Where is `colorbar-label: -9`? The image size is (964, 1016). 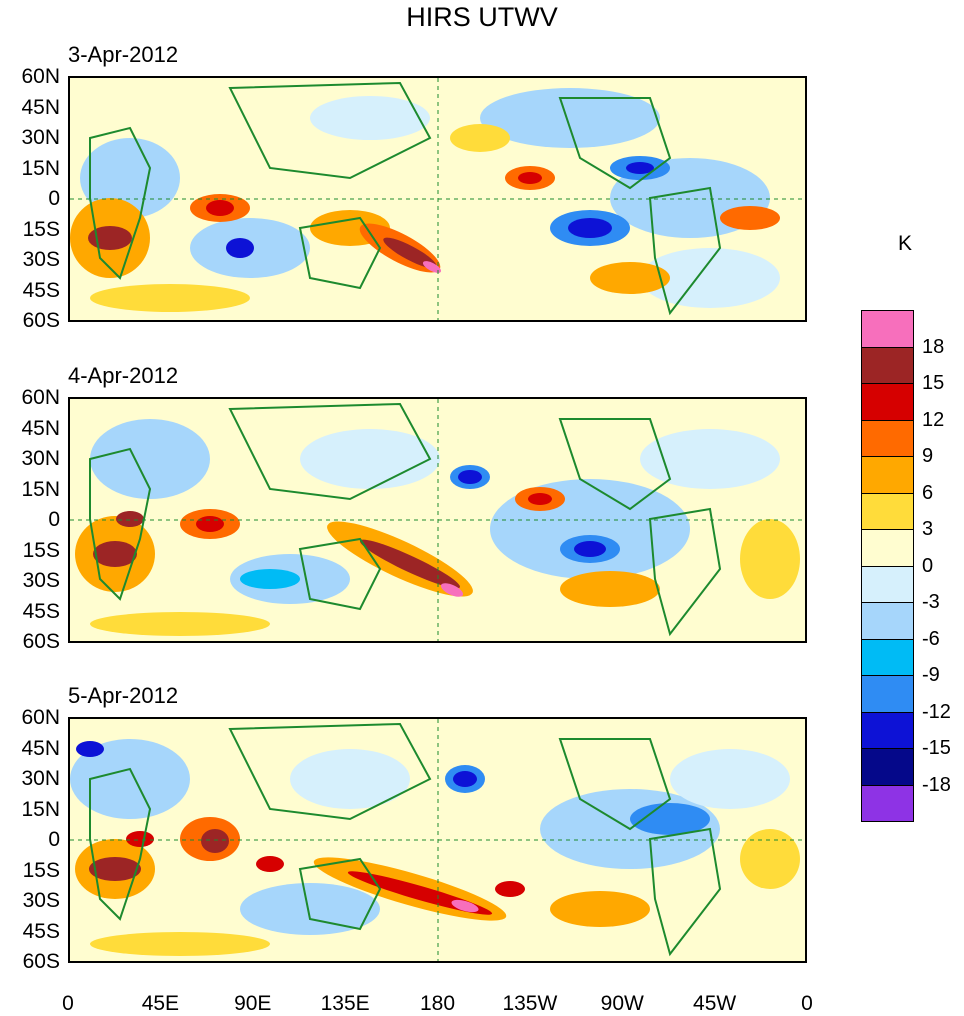
colorbar-label: -9 is located at coordinates (931, 675).